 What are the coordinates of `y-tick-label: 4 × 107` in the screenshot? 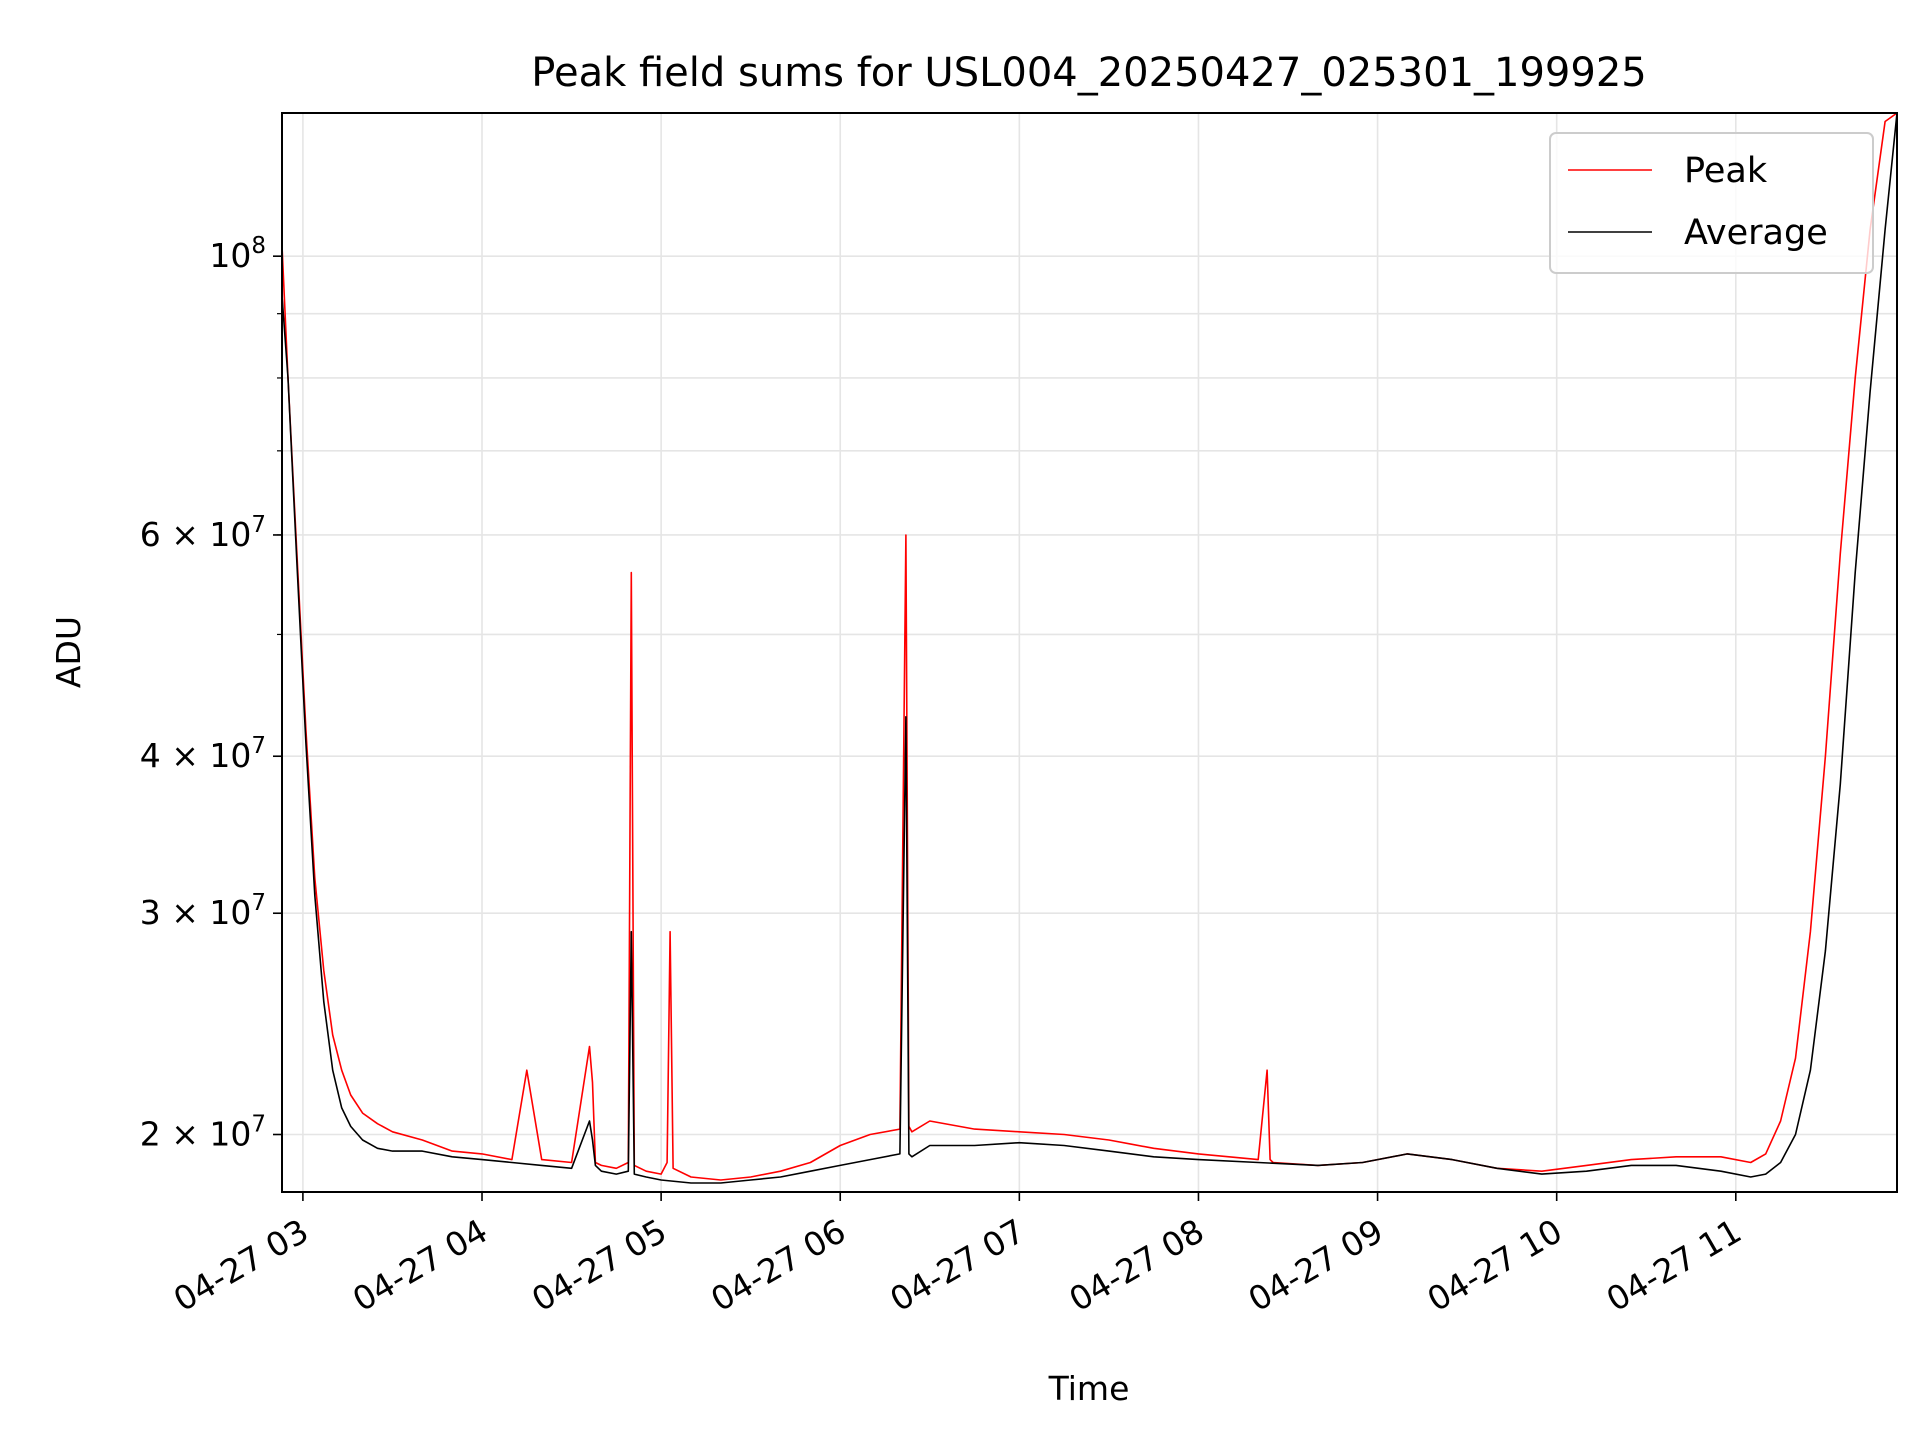 It's located at (203, 754).